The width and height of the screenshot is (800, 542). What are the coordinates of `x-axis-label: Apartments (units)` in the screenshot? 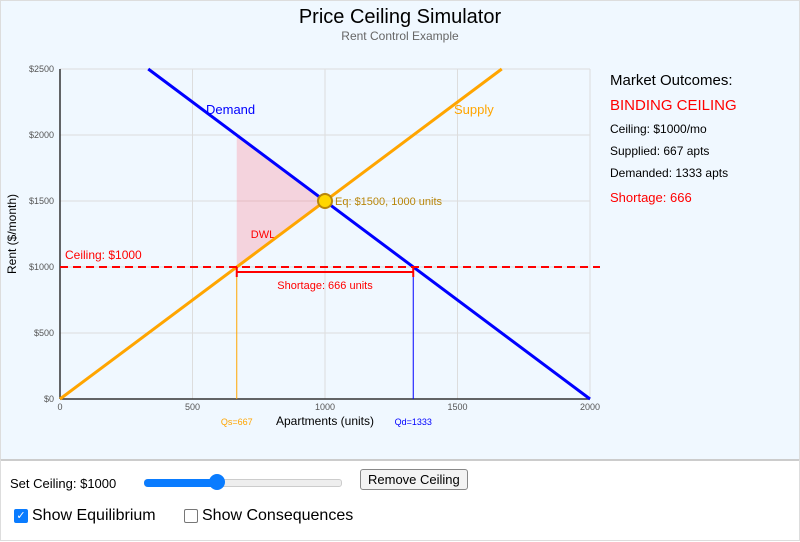 It's located at (325, 421).